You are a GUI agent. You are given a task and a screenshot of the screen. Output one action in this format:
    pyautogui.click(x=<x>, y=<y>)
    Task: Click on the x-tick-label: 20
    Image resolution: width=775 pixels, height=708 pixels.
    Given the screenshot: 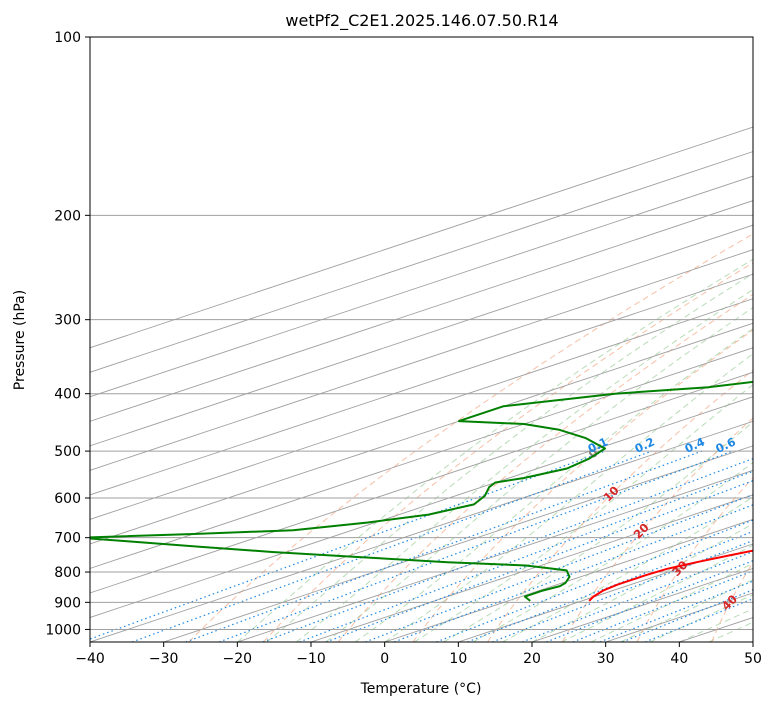 What is the action you would take?
    pyautogui.click(x=532, y=659)
    